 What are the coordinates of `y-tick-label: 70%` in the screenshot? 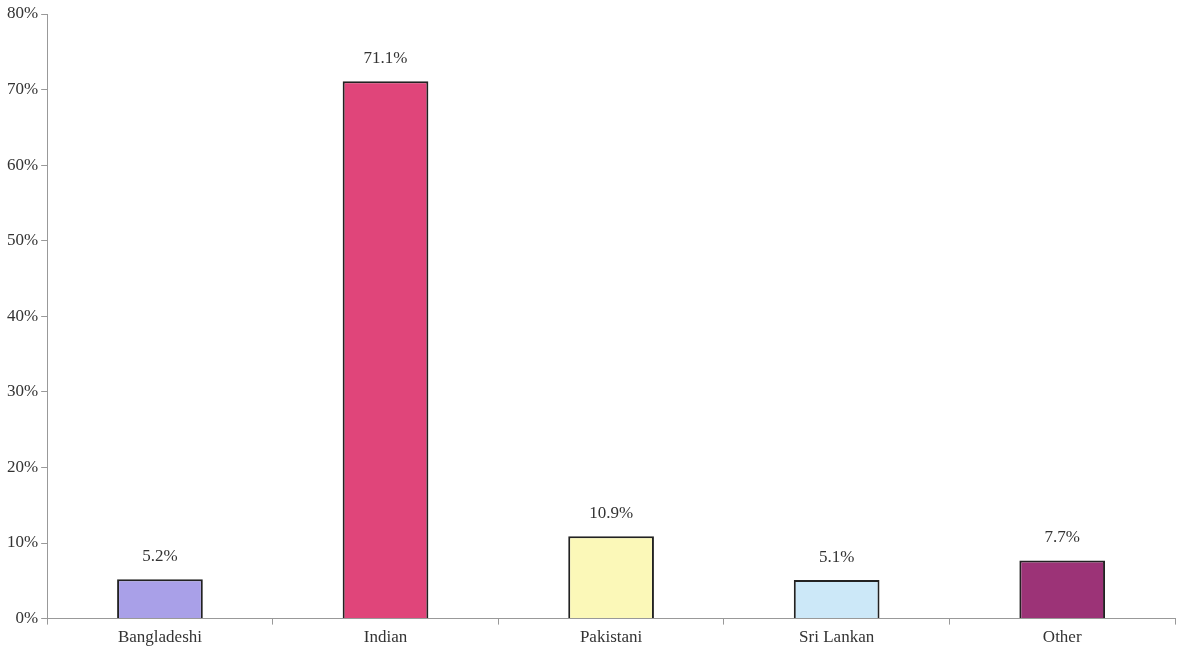 It's located at (22, 89).